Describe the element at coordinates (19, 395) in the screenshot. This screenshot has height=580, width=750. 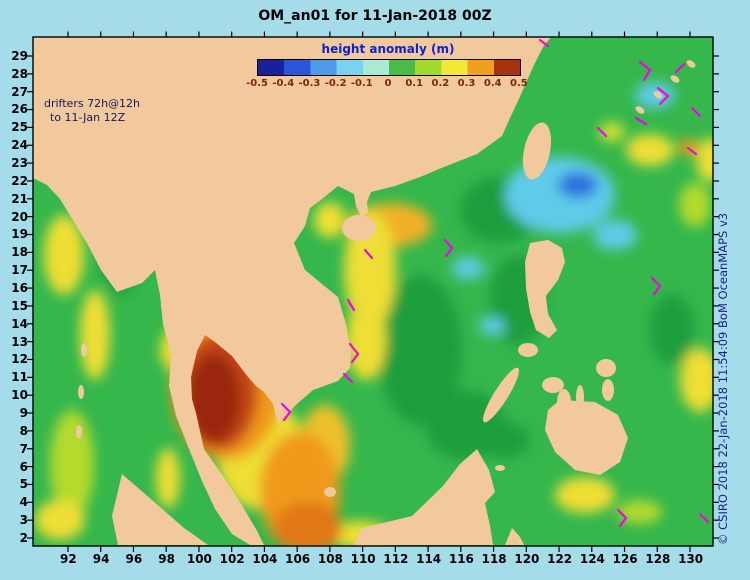
I see `y-tick-label: 10` at that location.